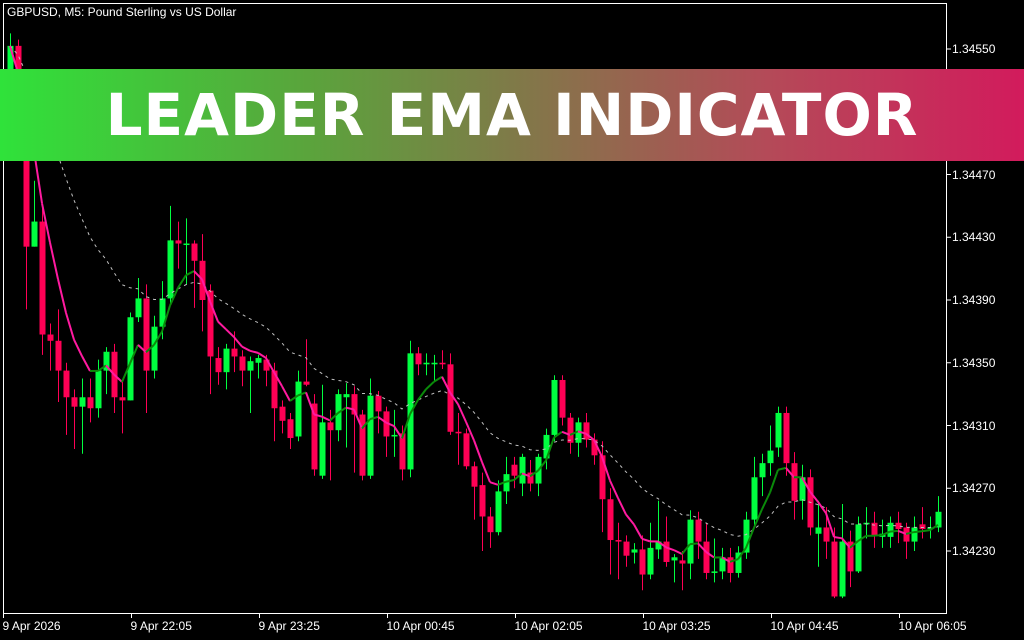 This screenshot has width=1024, height=640. What do you see at coordinates (974, 362) in the screenshot?
I see `price-label: 1.34350` at bounding box center [974, 362].